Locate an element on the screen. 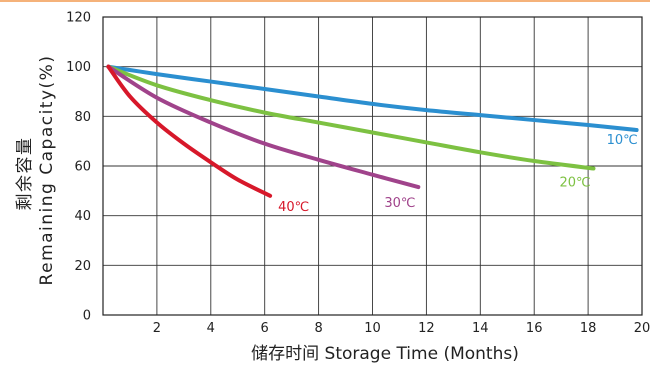 The image size is (650, 365). y-tick-label: 80 is located at coordinates (82, 117).